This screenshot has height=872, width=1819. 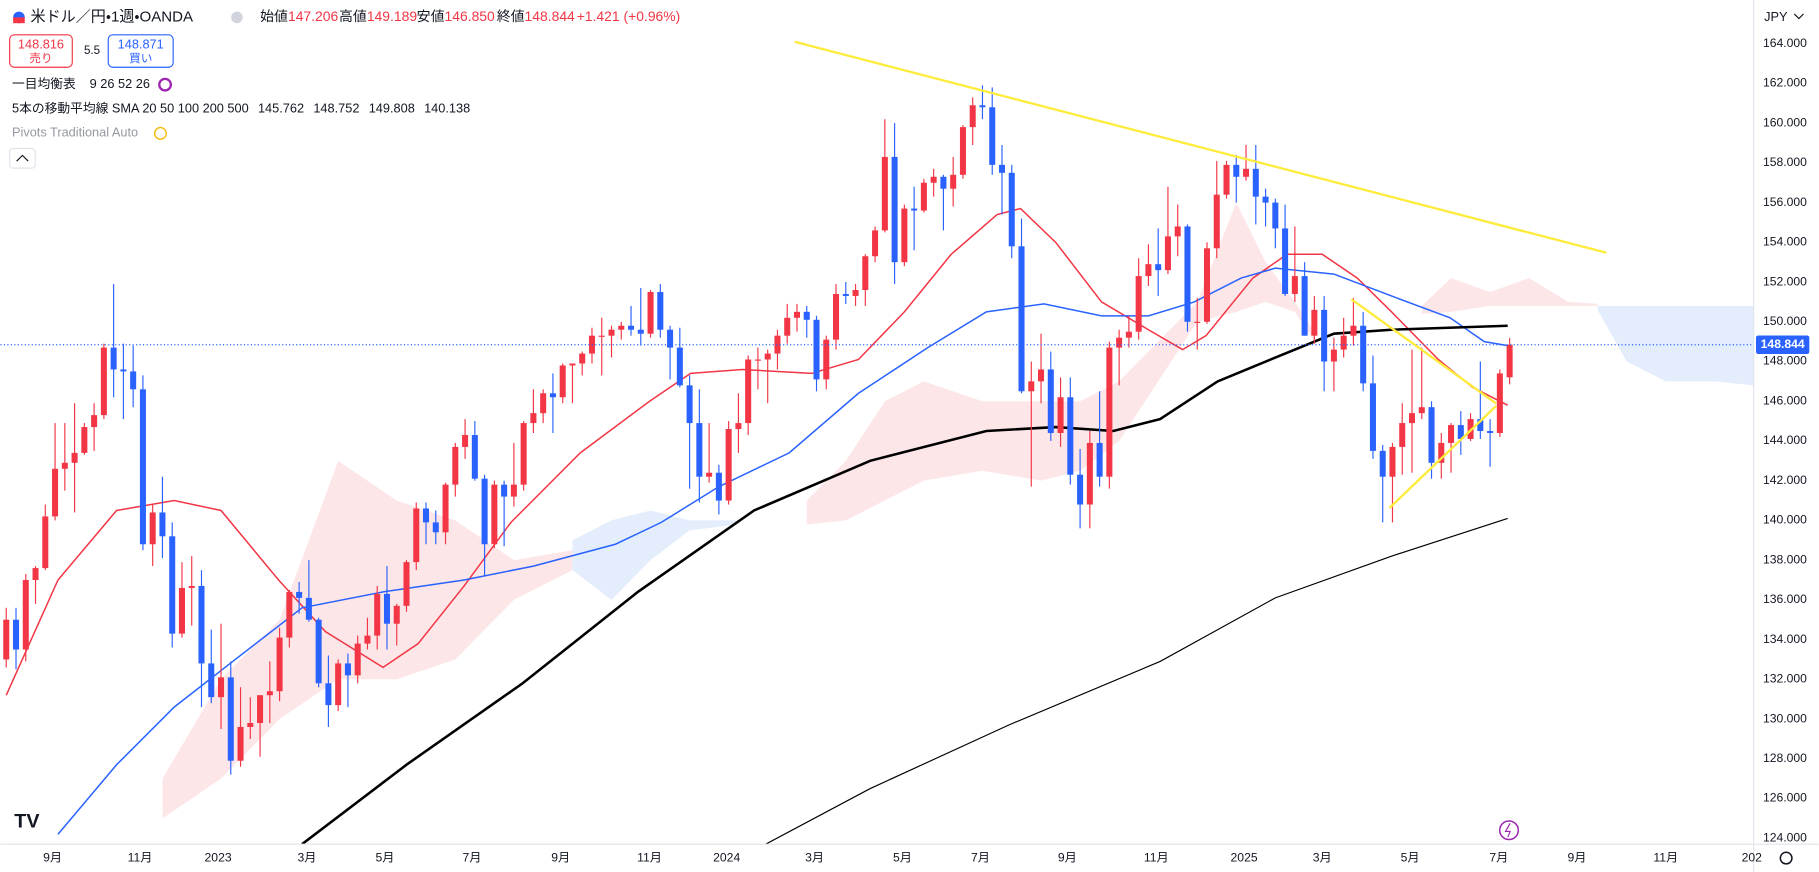 I want to click on collapse-button, so click(x=22, y=158).